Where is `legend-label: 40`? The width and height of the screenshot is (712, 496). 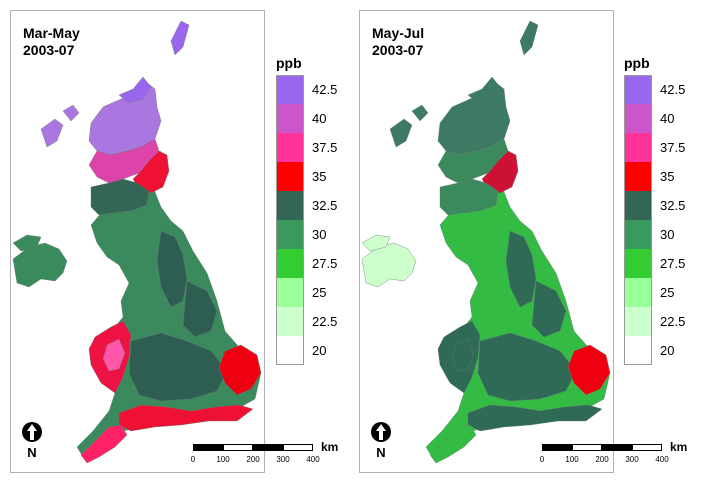 legend-label: 40 is located at coordinates (319, 118).